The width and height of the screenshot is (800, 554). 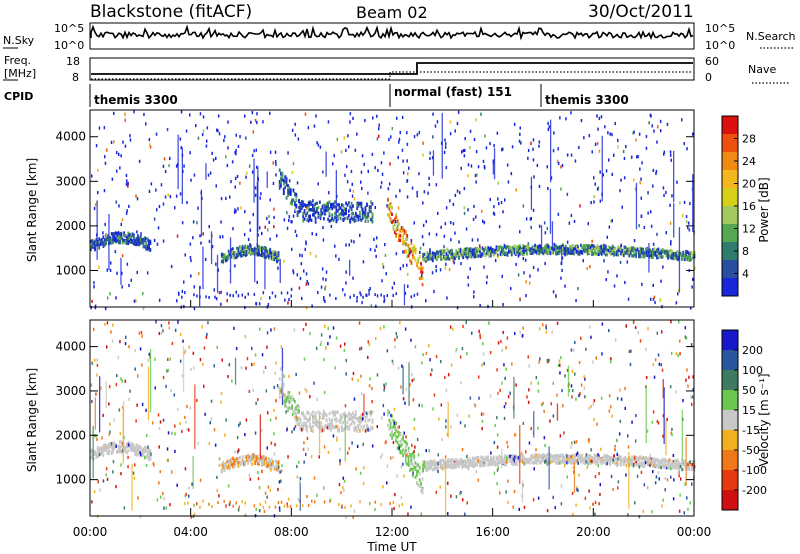 I want to click on velocity-echo-cell-1963, so click(x=682, y=470).